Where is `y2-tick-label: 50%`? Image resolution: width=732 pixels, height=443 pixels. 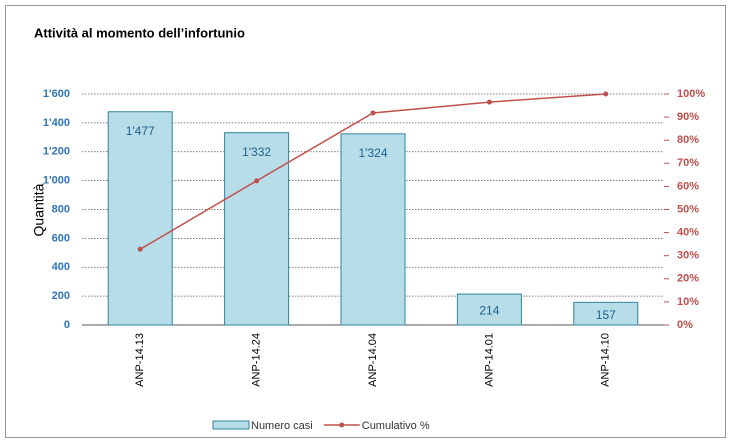 y2-tick-label: 50% is located at coordinates (688, 209).